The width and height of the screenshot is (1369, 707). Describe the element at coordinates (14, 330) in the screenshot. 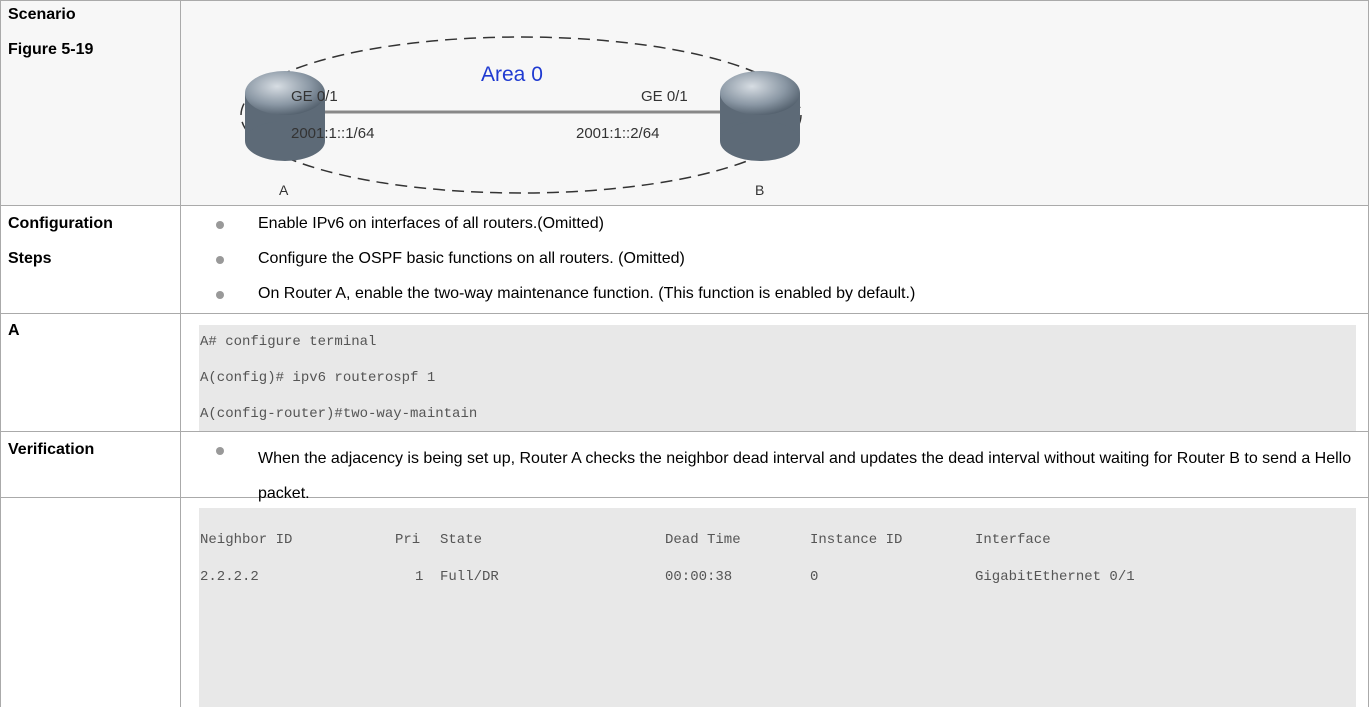

I see `row-label: A` at that location.